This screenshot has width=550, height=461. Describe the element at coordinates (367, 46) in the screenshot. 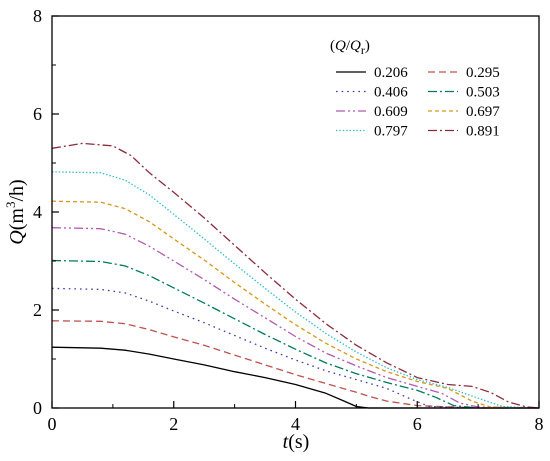

I see `legend-title-close: )` at that location.